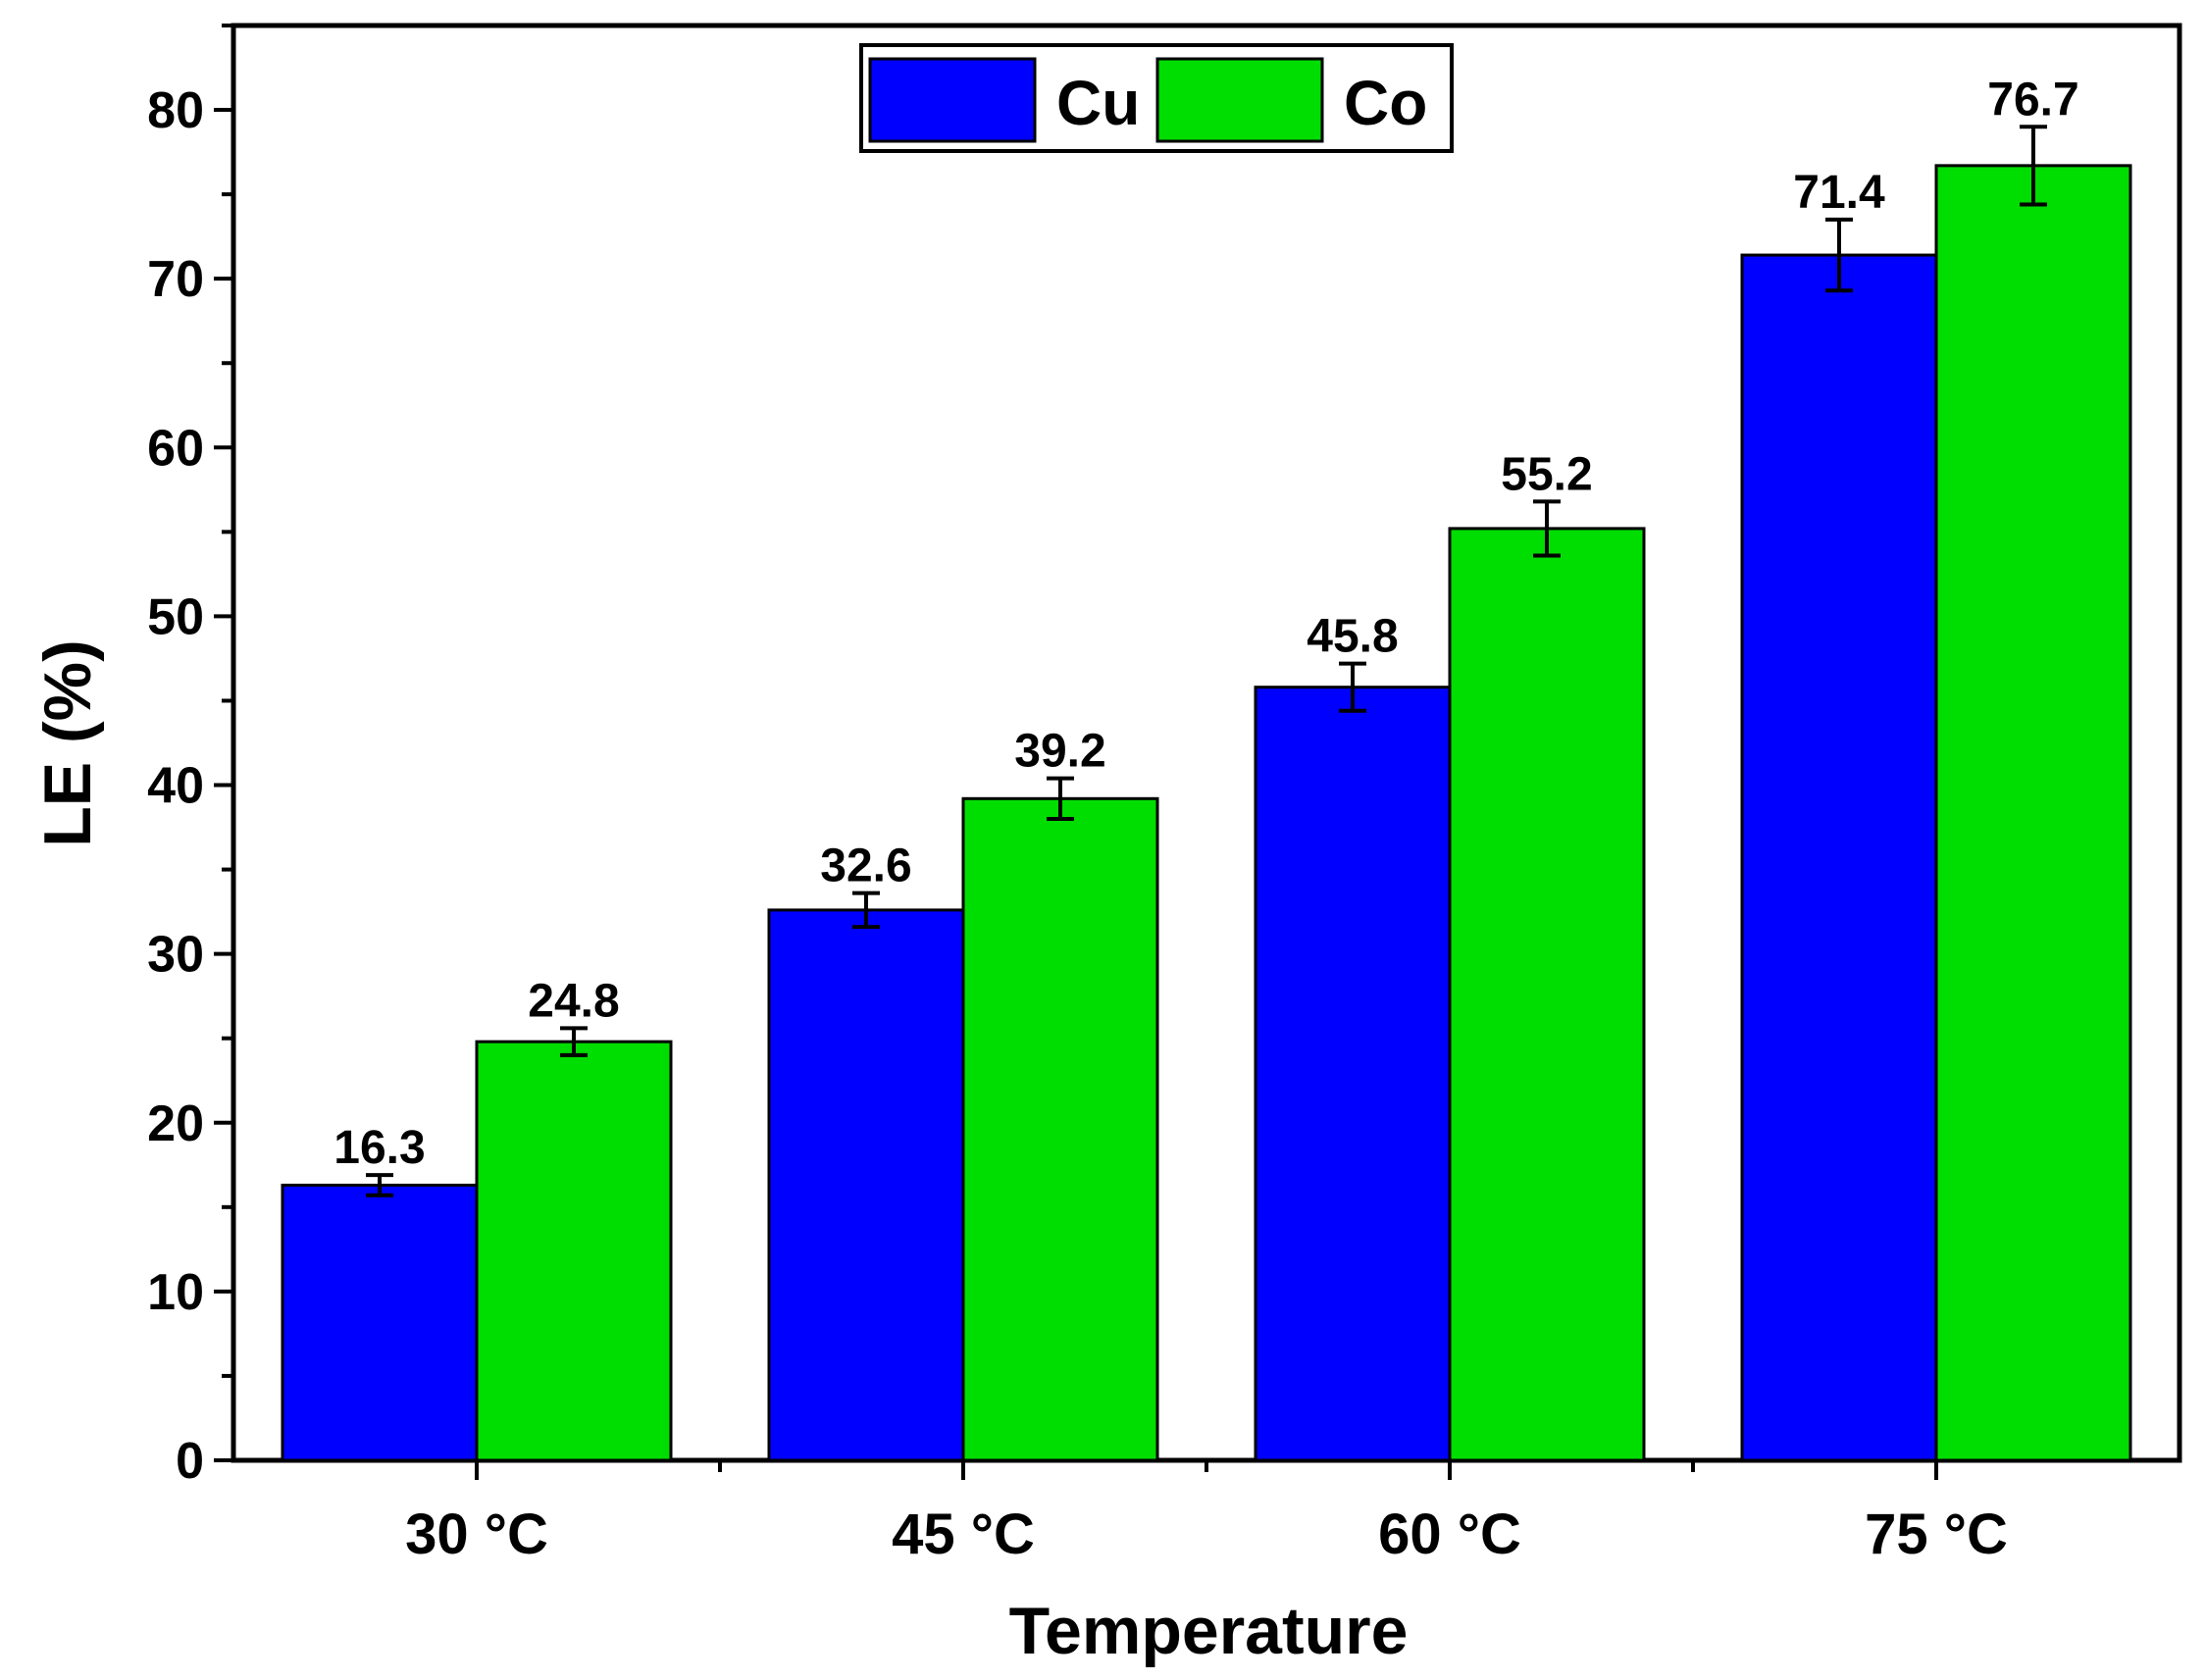 The image size is (2205, 1680). Describe the element at coordinates (175, 1292) in the screenshot. I see `y-tick-label: 10` at that location.